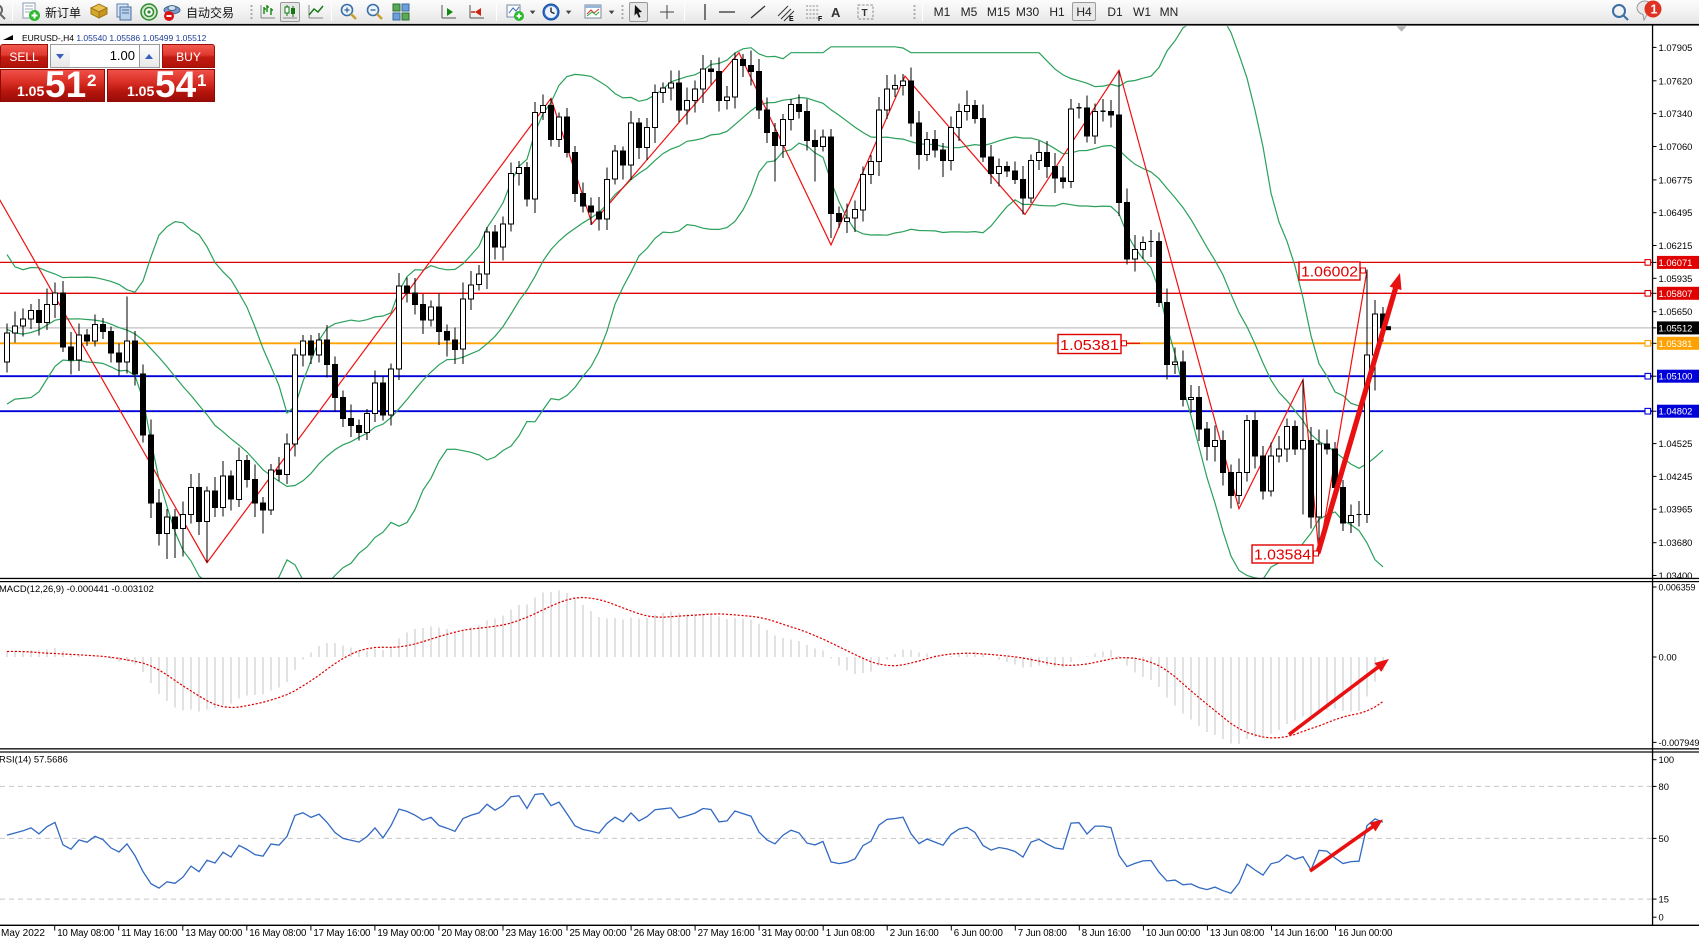 Image resolution: width=1699 pixels, height=939 pixels. What do you see at coordinates (1676, 542) in the screenshot?
I see `svg-text: 1.03680` at bounding box center [1676, 542].